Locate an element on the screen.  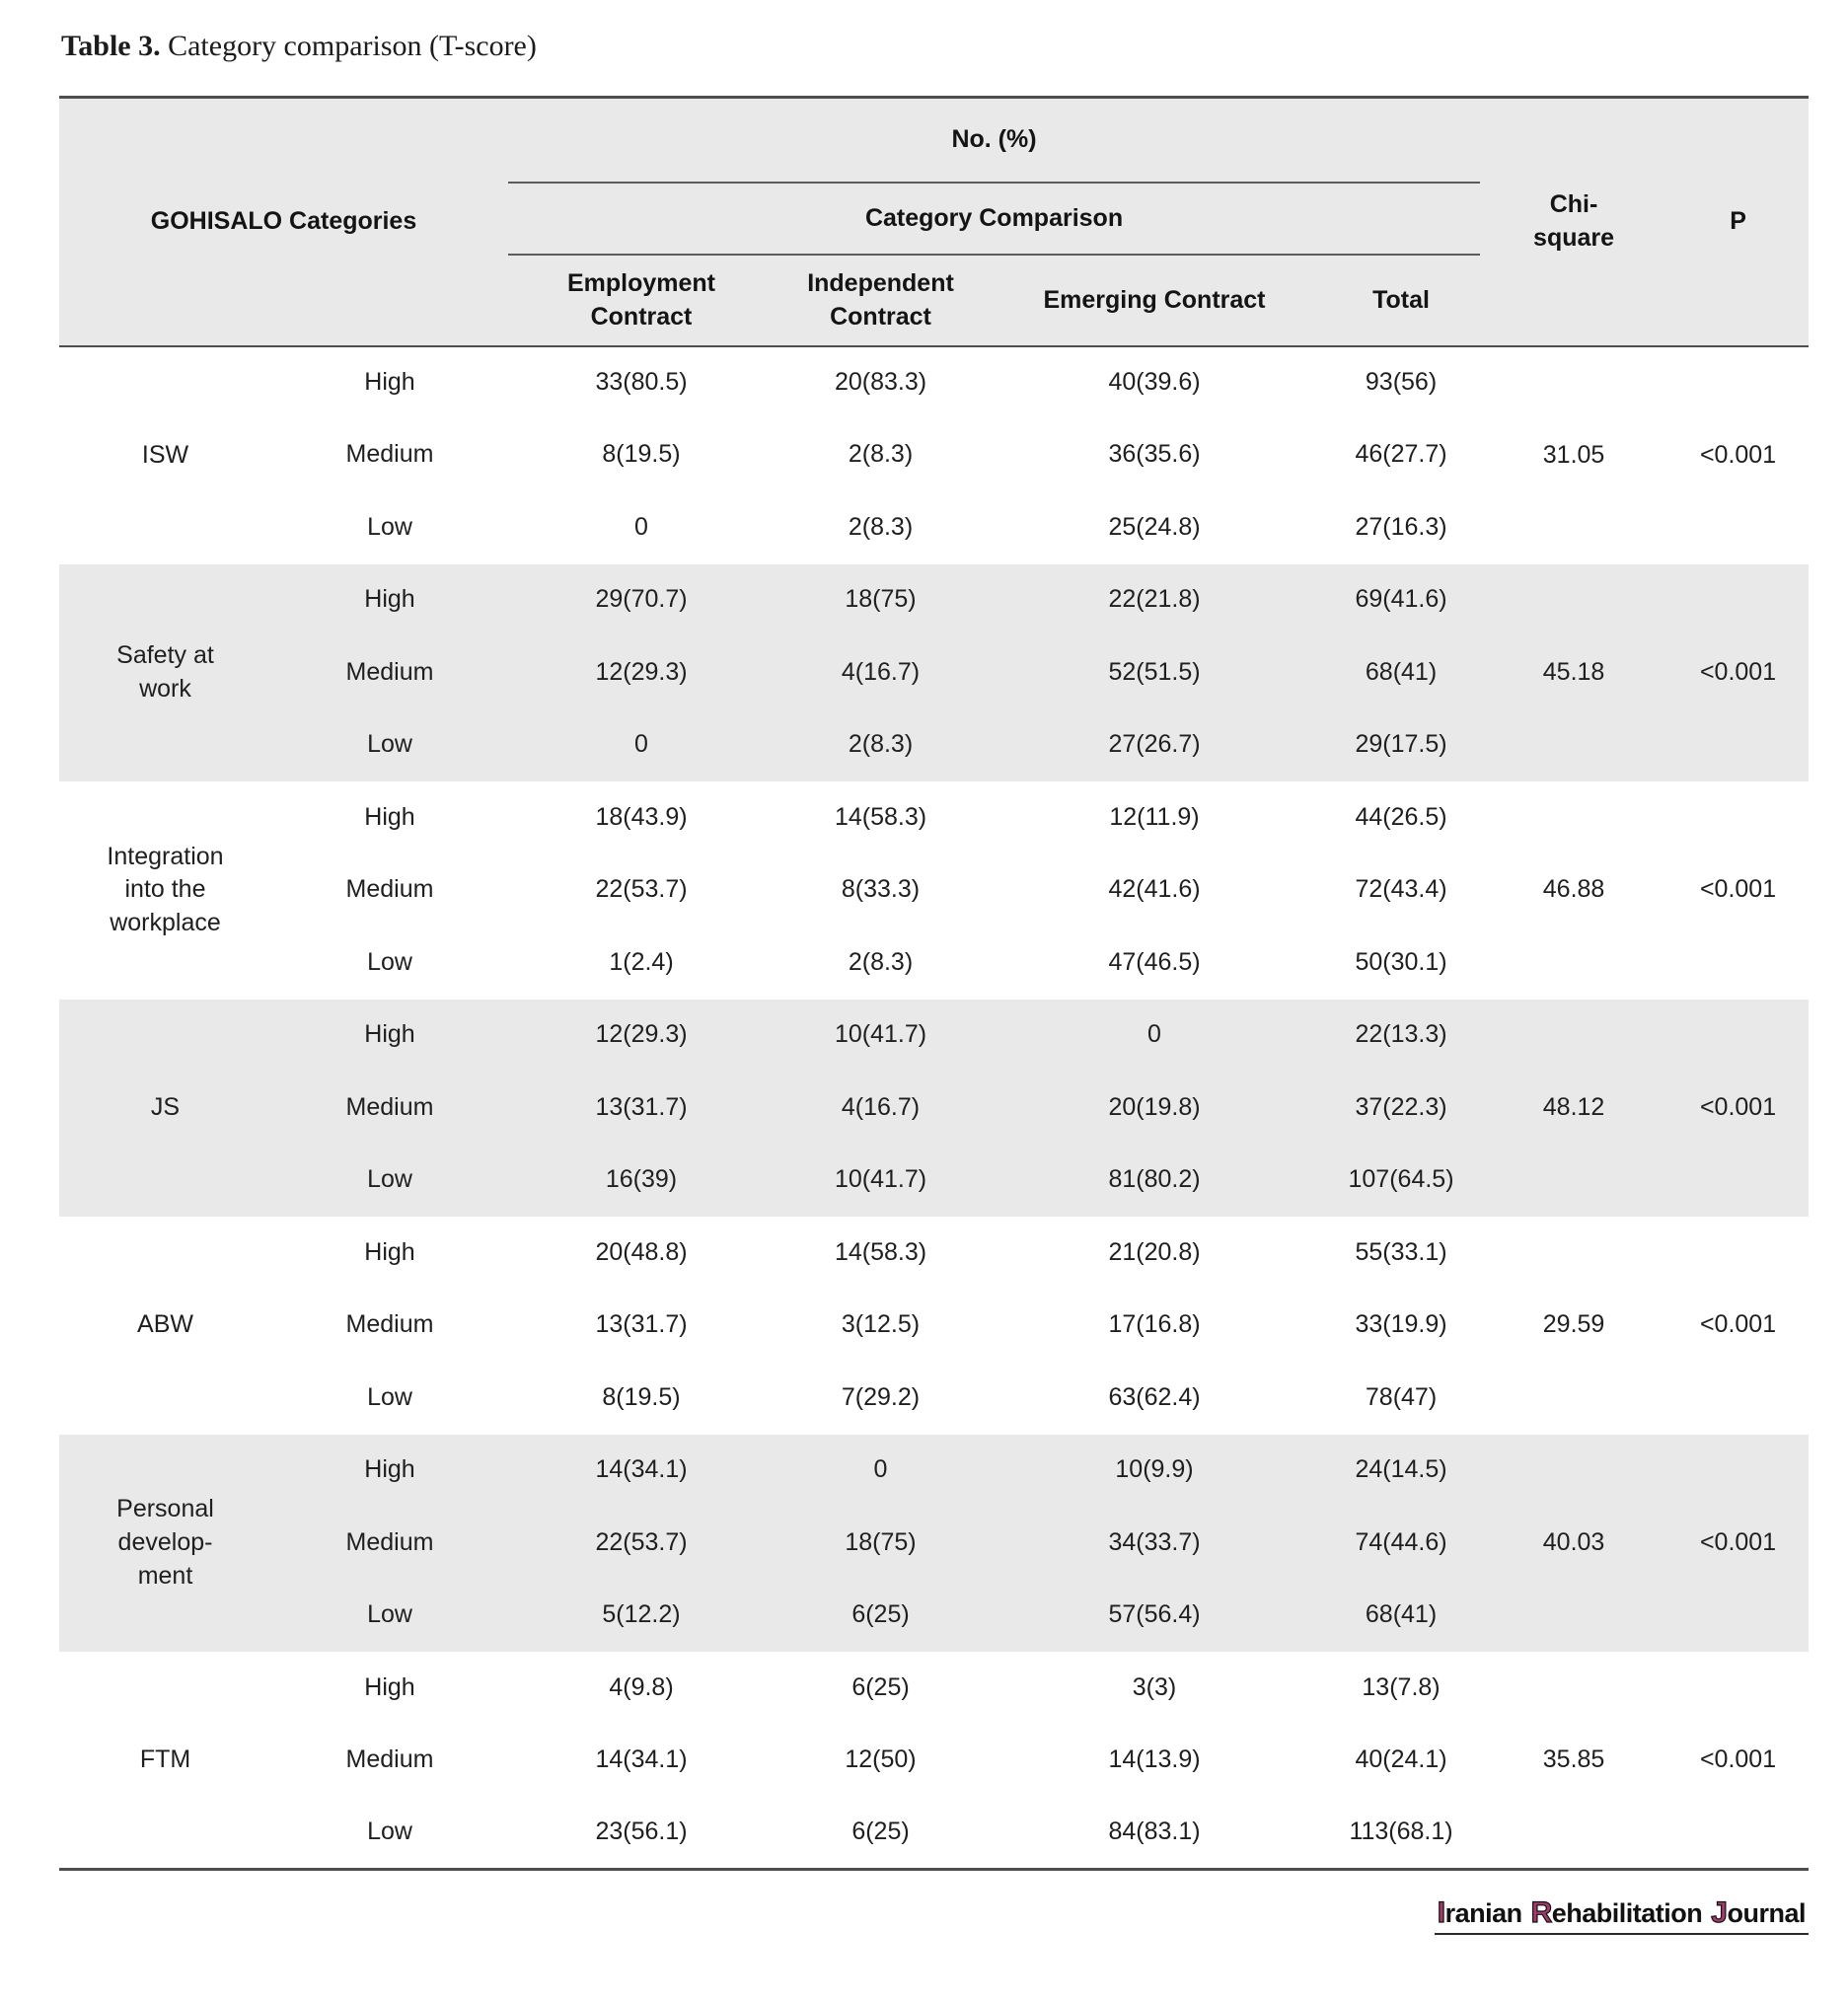
table-number-label: Table 3. is located at coordinates (111, 46).